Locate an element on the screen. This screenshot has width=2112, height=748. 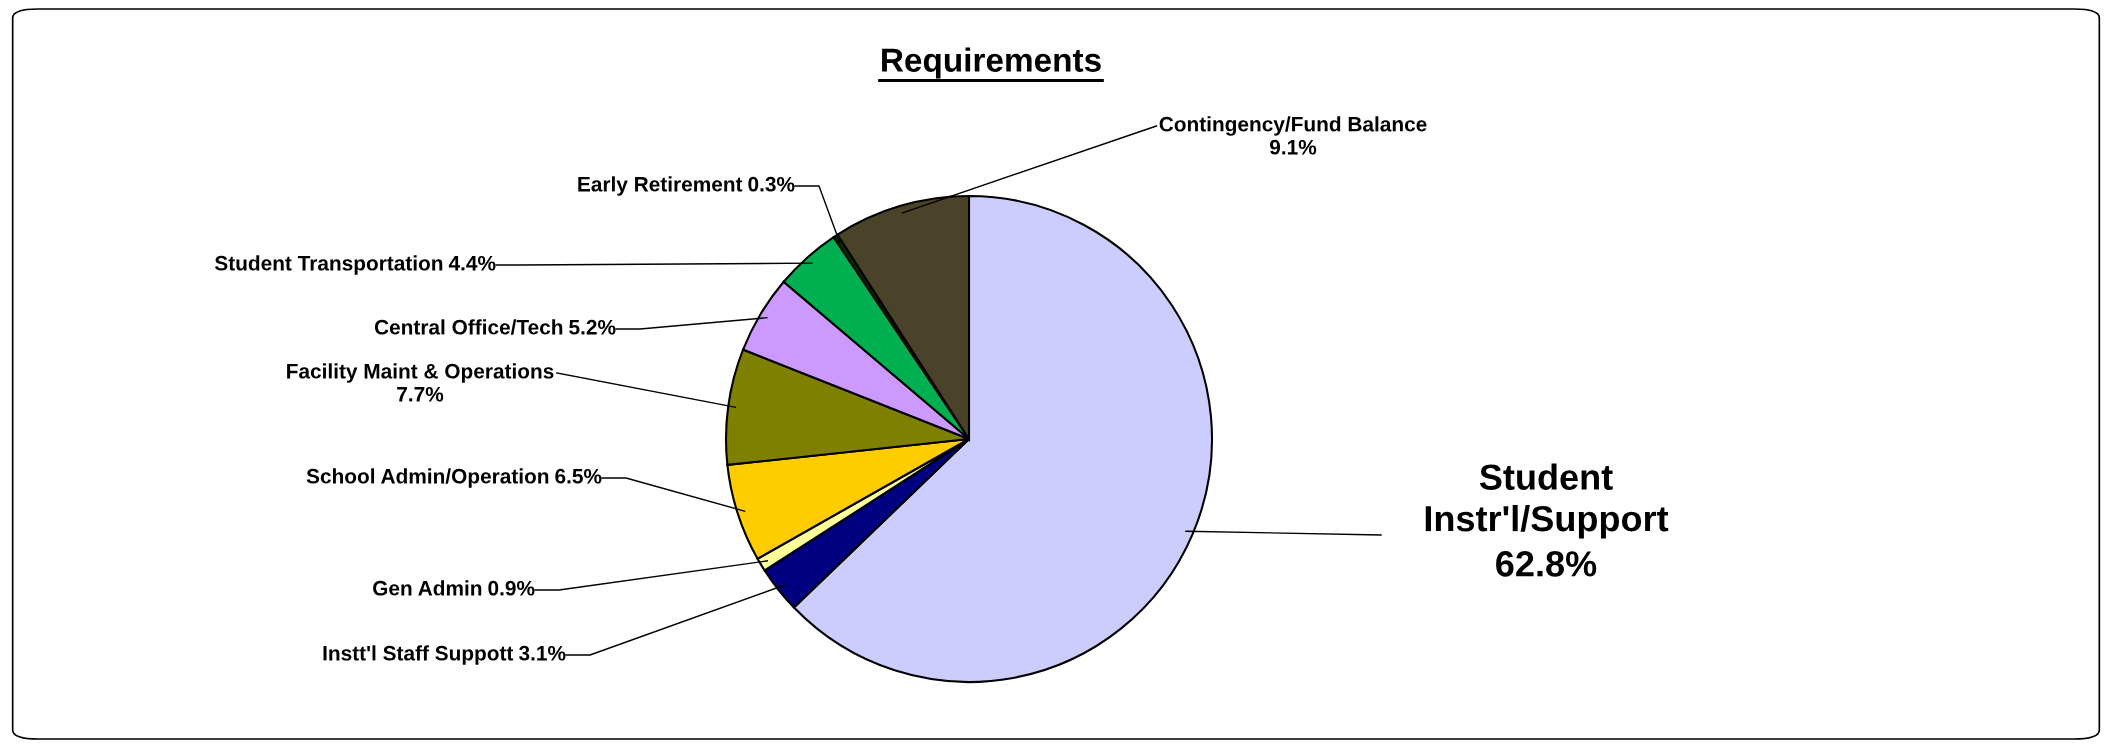
slice-label: Student Instr'l/Support is located at coordinates (1547, 501).